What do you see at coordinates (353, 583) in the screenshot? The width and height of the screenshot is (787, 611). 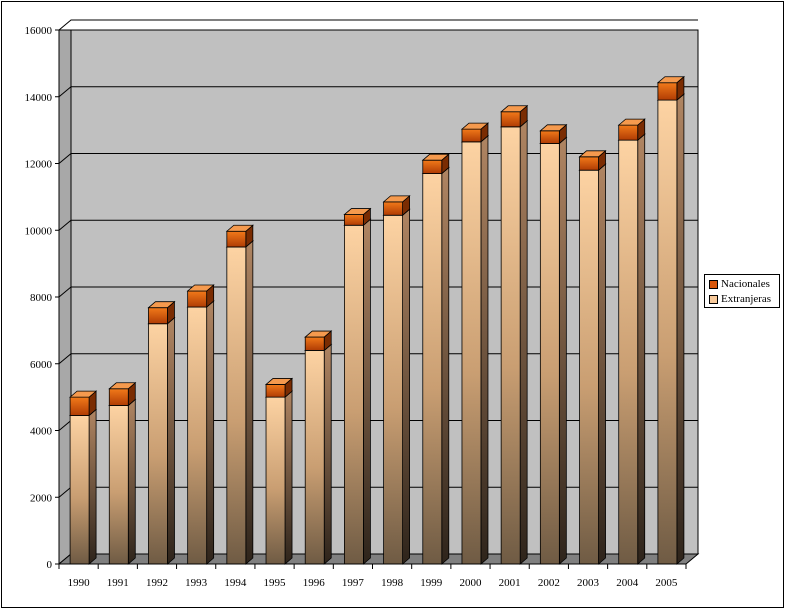 I see `x-tick-label: 1997` at bounding box center [353, 583].